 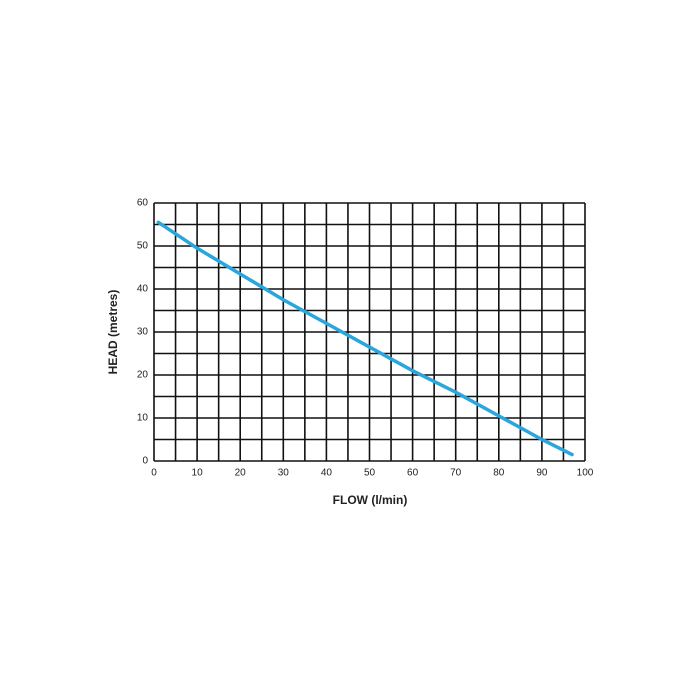 What do you see at coordinates (154, 473) in the screenshot?
I see `x-tick-label: 0` at bounding box center [154, 473].